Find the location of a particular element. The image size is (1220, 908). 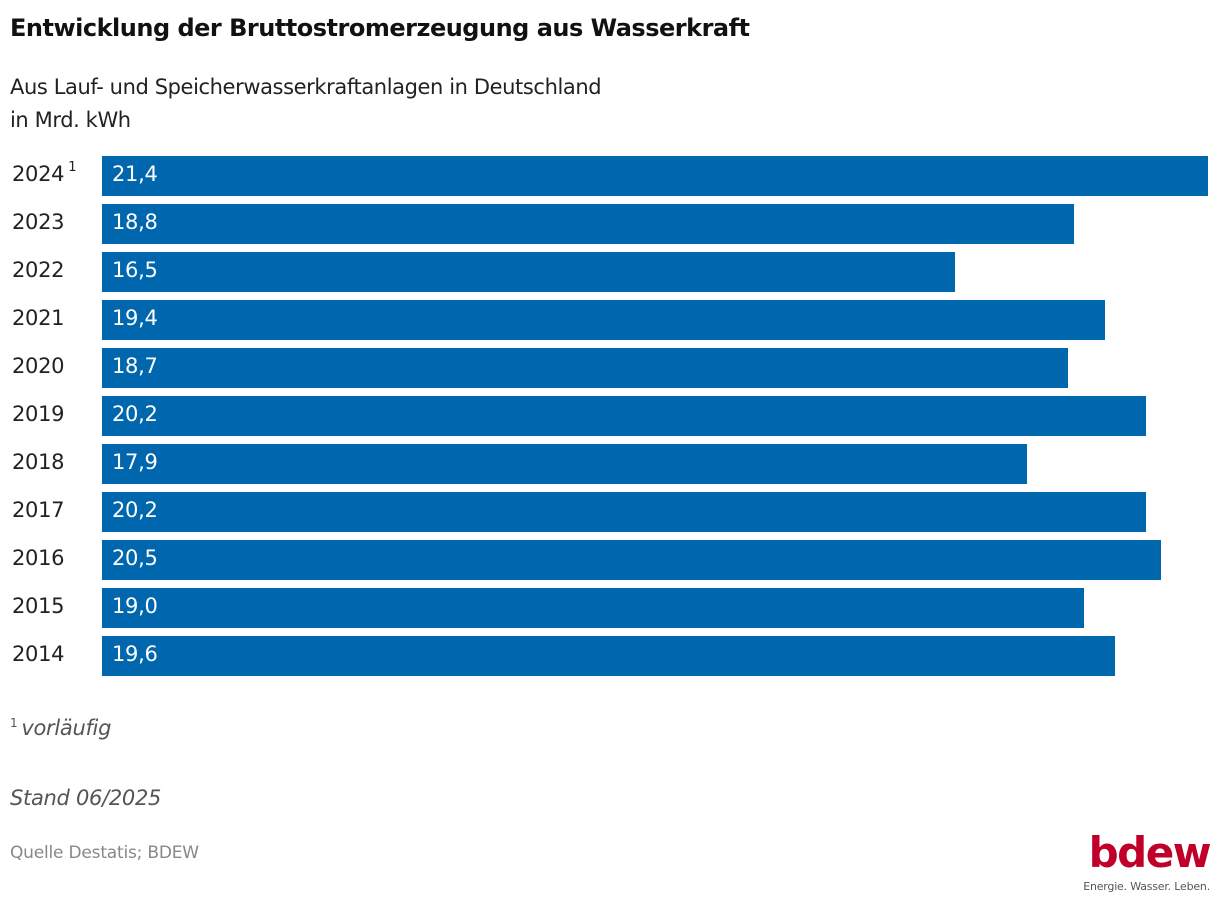

footnote-text: vorläufig is located at coordinates (66, 728).